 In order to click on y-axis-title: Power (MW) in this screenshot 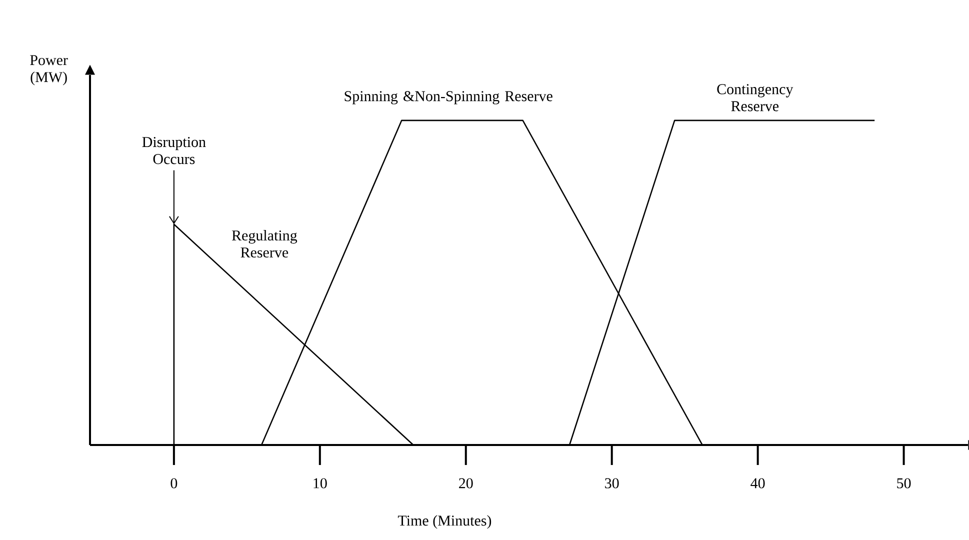, I will do `click(49, 70)`.